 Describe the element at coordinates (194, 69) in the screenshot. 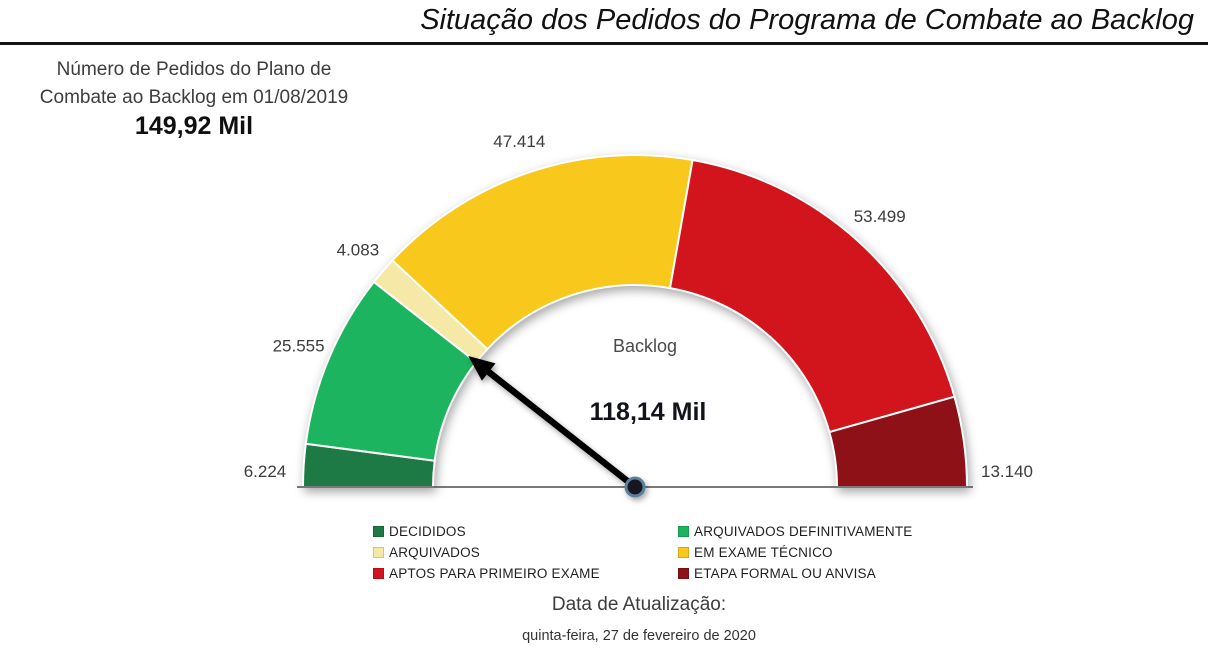

I see `summary-caption-line1: Número de Pedidos do Plano de` at that location.